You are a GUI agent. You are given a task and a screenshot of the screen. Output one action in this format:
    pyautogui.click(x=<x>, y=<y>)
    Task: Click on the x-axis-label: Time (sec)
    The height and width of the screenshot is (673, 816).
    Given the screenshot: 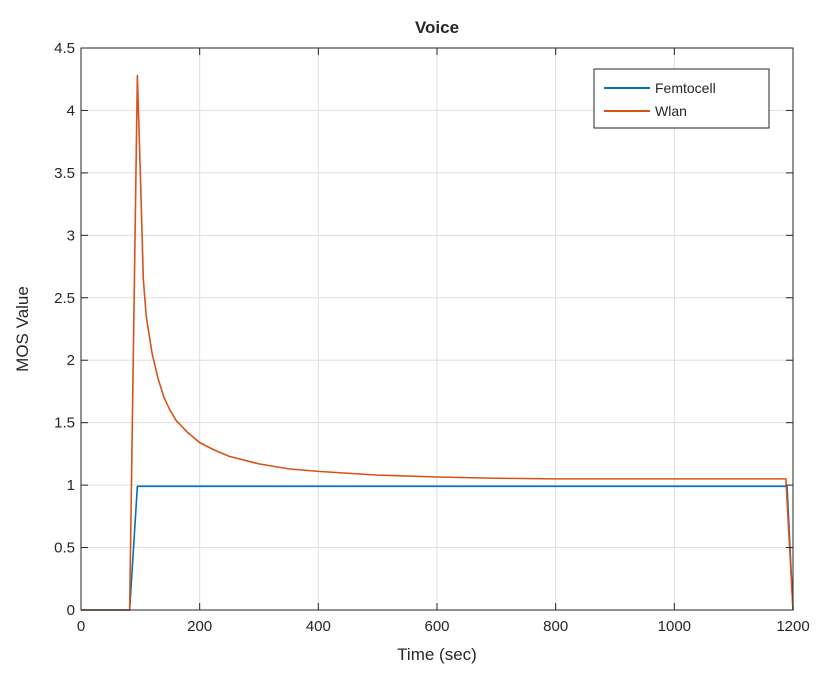 What is the action you would take?
    pyautogui.click(x=437, y=654)
    